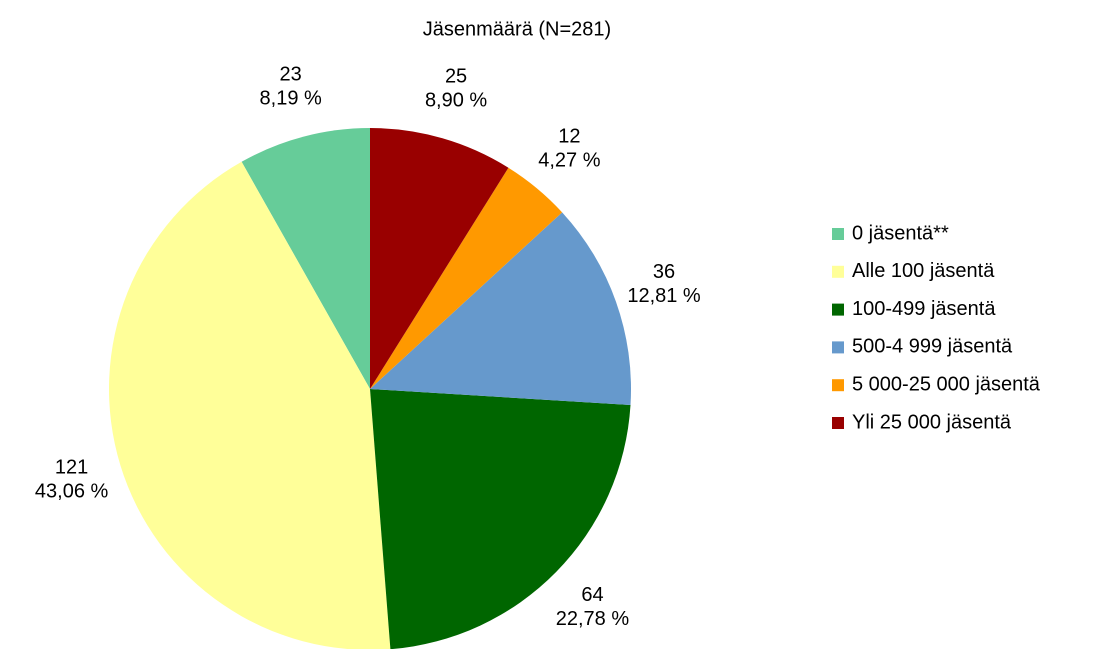 Image resolution: width=1101 pixels, height=649 pixels. I want to click on legend-label: 100-499 jäsentä, so click(924, 309).